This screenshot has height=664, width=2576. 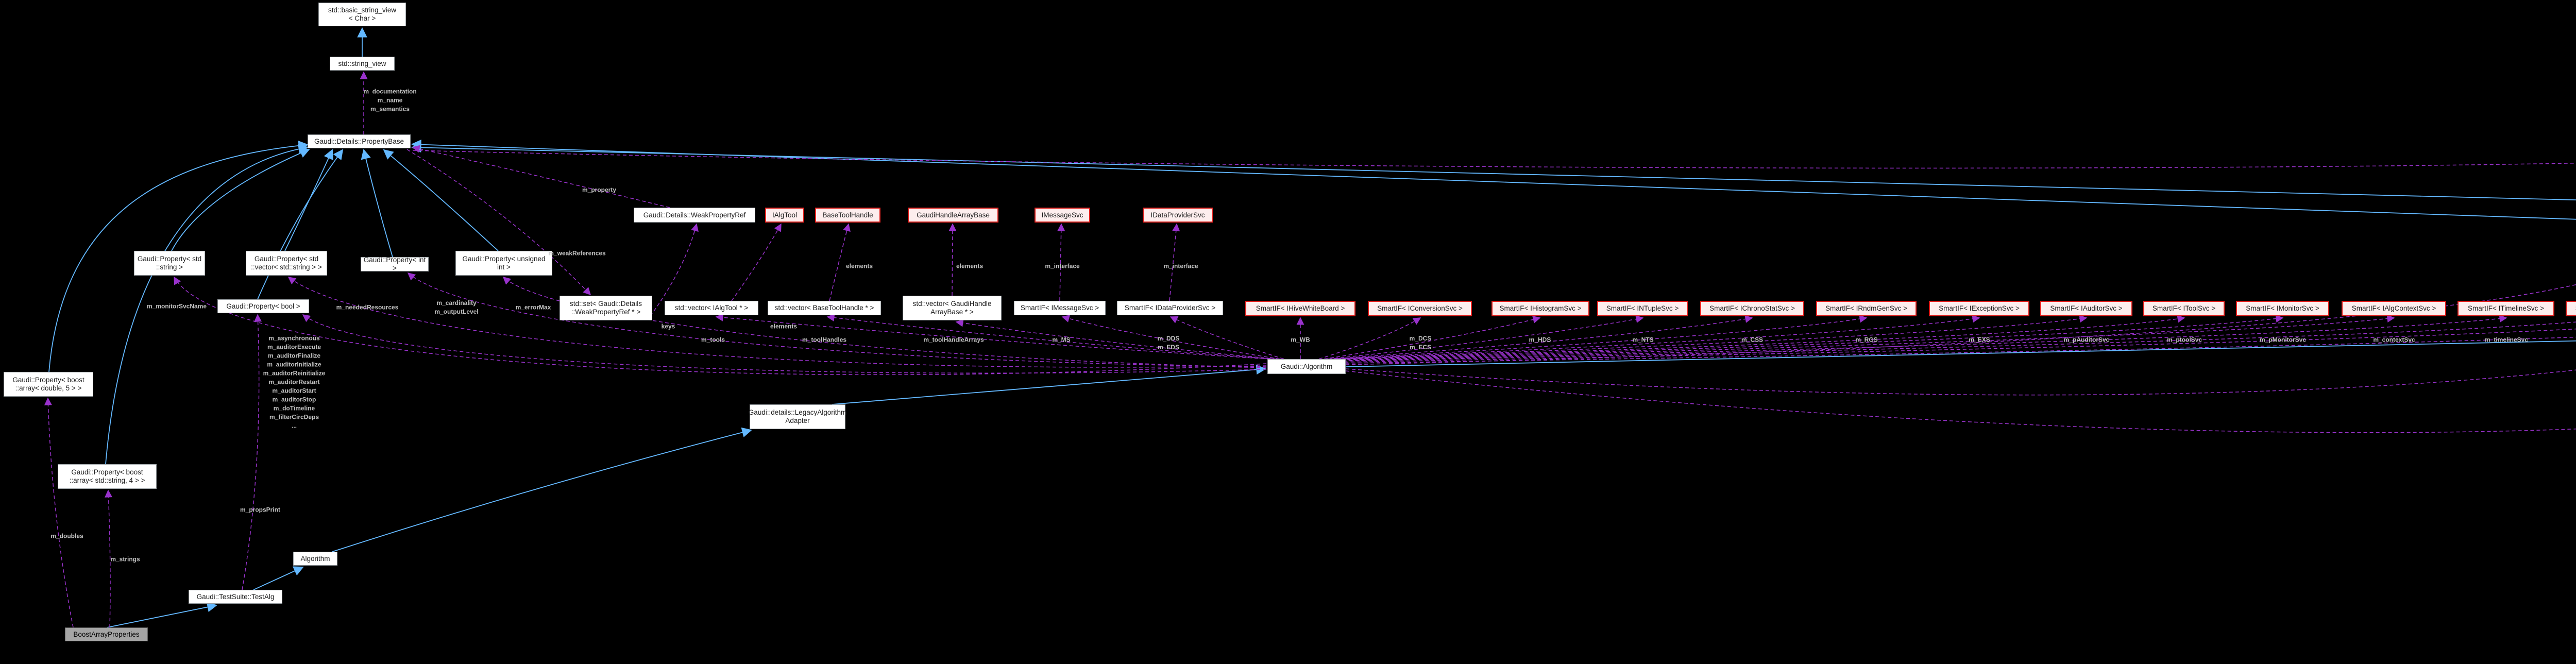 What do you see at coordinates (1540, 308) in the screenshot?
I see `node-smartif-ihistogramsvc: SmartIF< IHistogramSvc >` at bounding box center [1540, 308].